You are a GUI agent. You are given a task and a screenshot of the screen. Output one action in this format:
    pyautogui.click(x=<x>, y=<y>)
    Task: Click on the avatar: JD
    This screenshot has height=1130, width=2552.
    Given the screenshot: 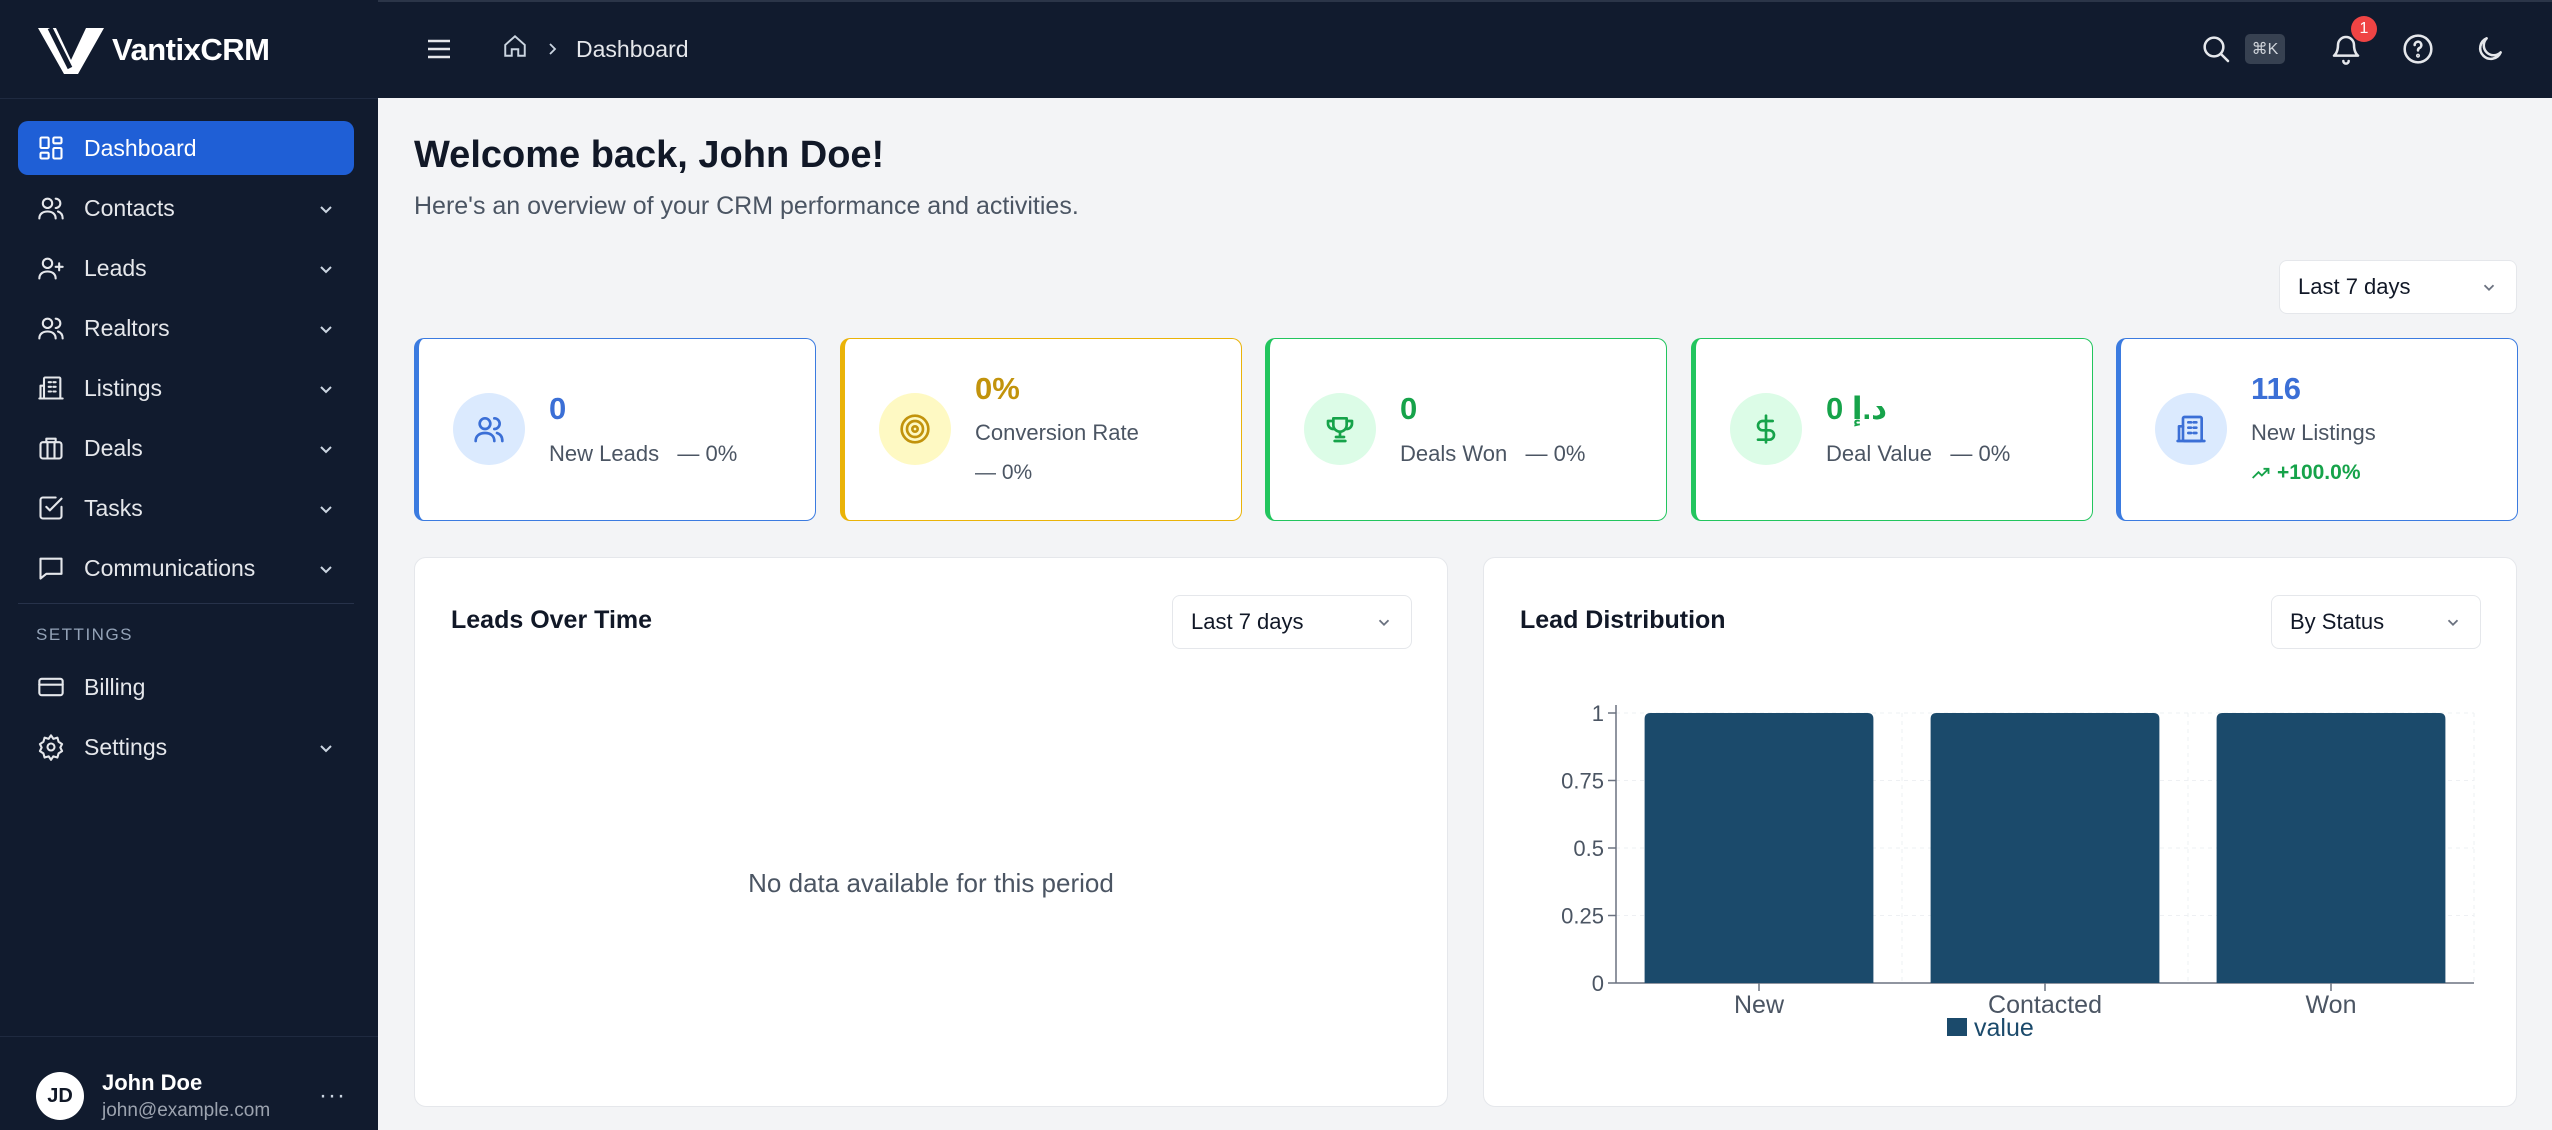 What is the action you would take?
    pyautogui.click(x=60, y=1096)
    